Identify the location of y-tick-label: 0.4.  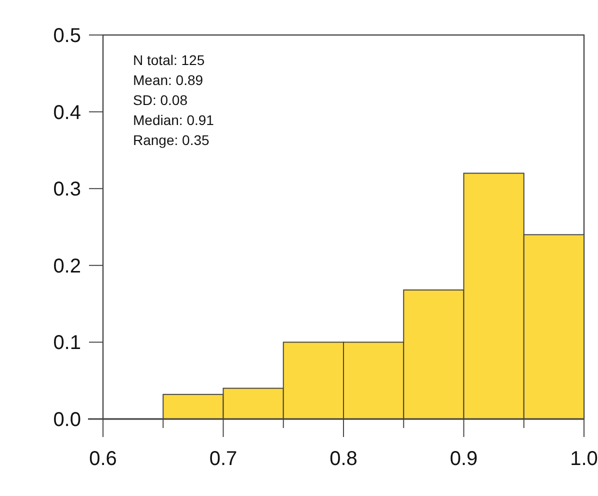
(67, 113).